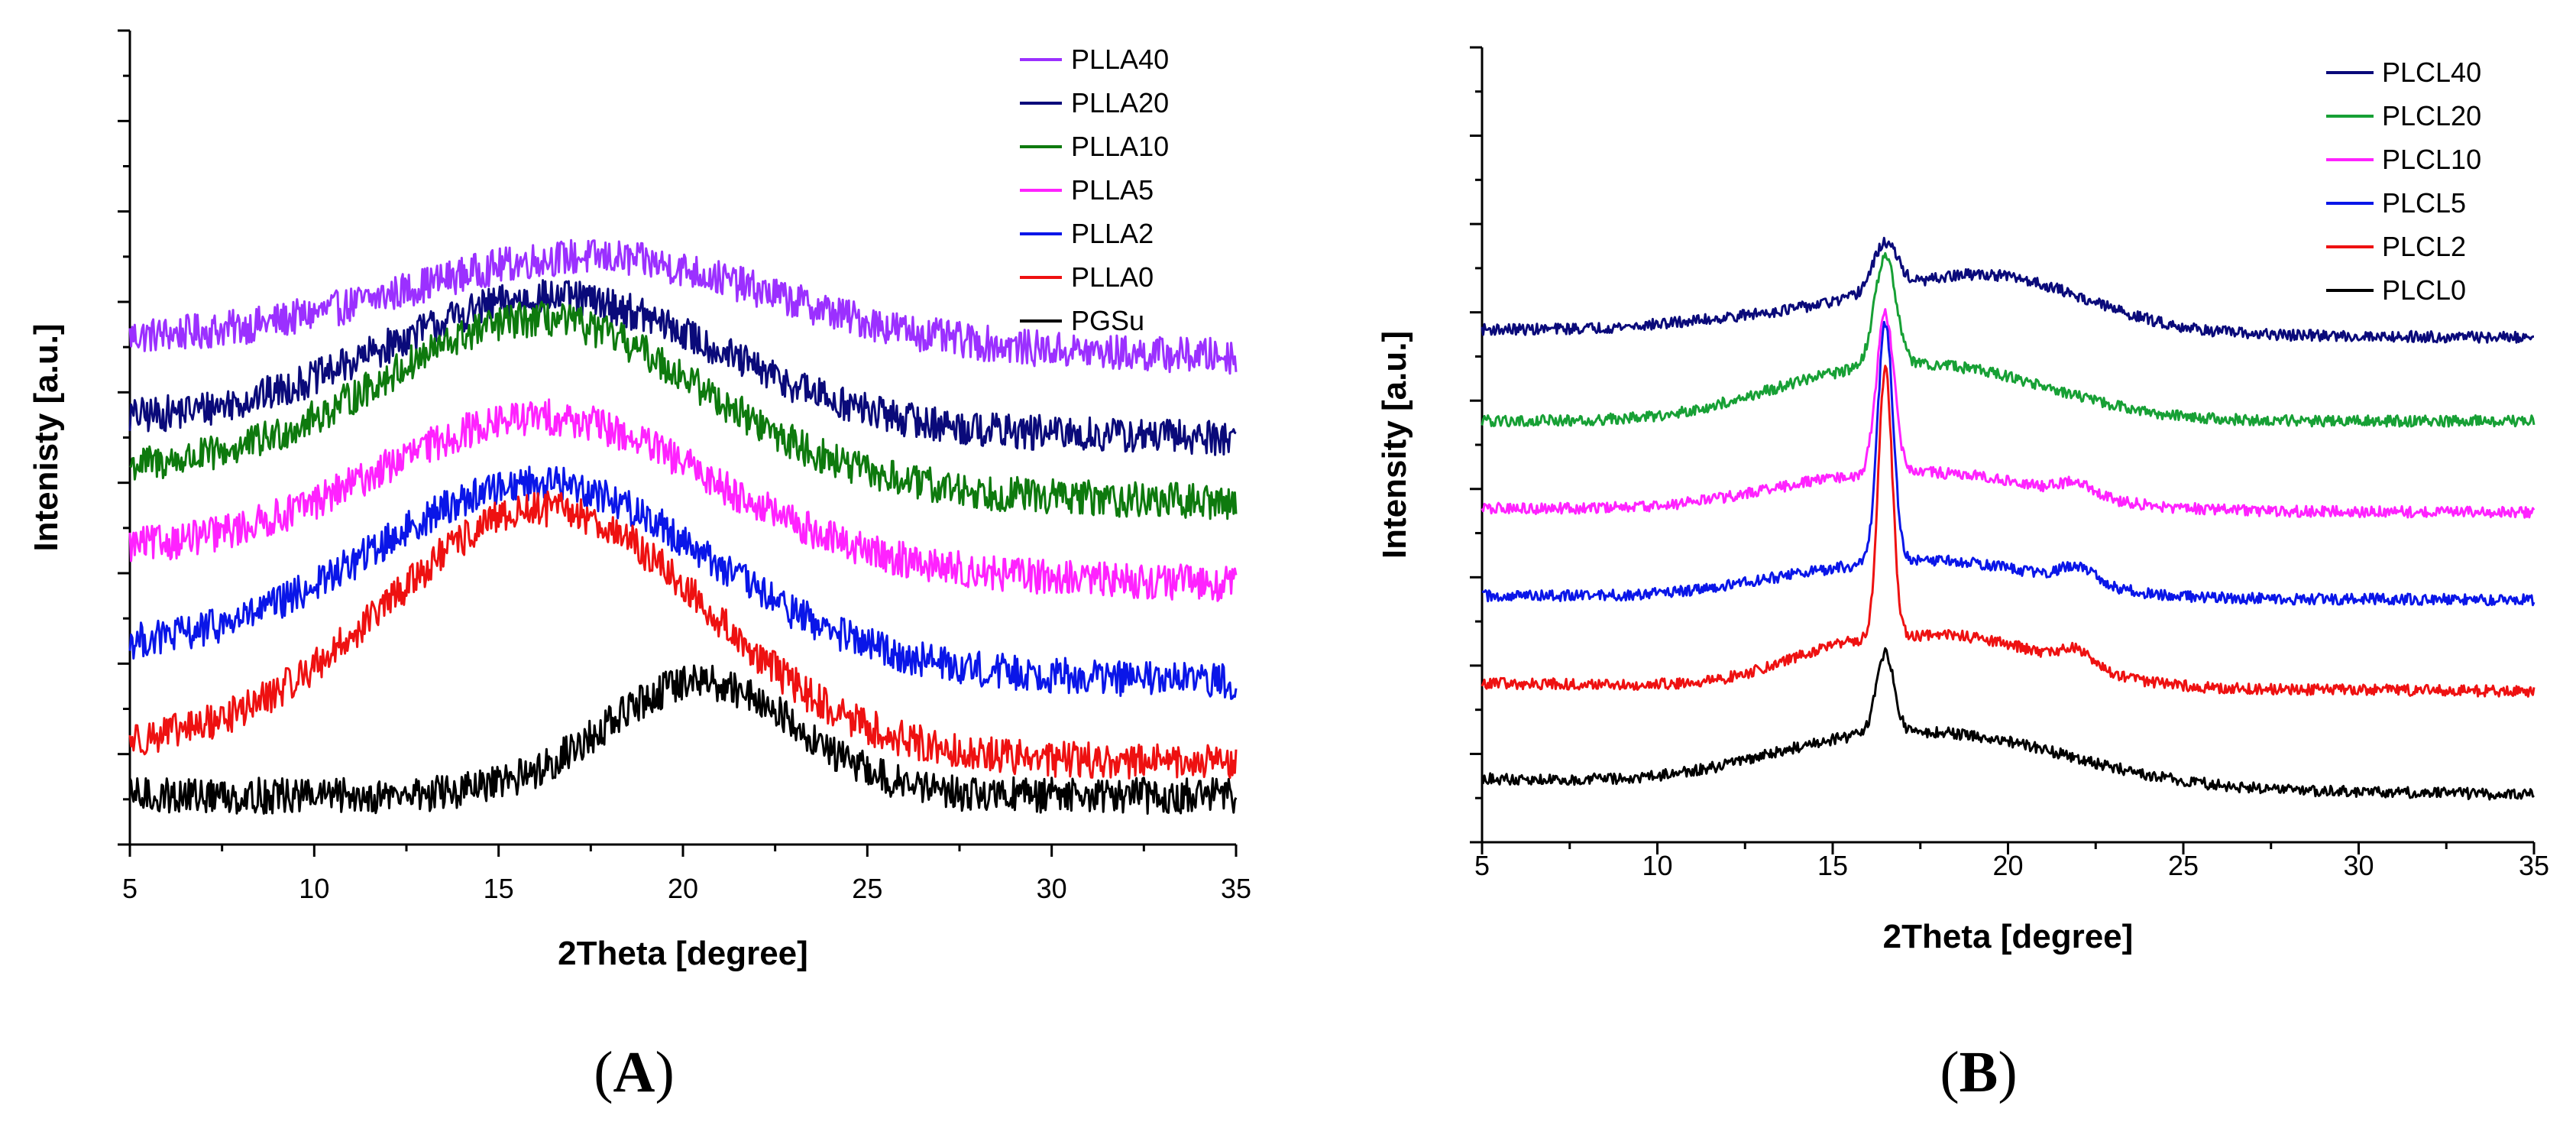 This screenshot has width=2576, height=1138. I want to click on legend-label: PGSu, so click(1107, 320).